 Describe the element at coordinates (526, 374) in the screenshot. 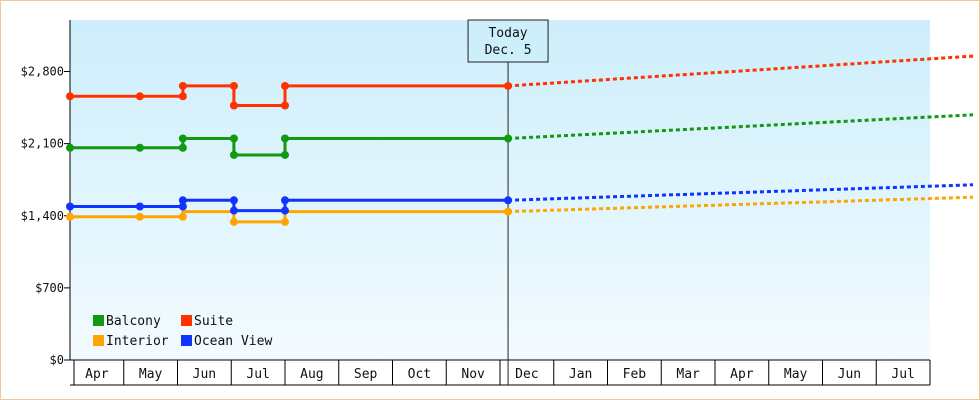

I see `x-tick-label: Dec` at that location.